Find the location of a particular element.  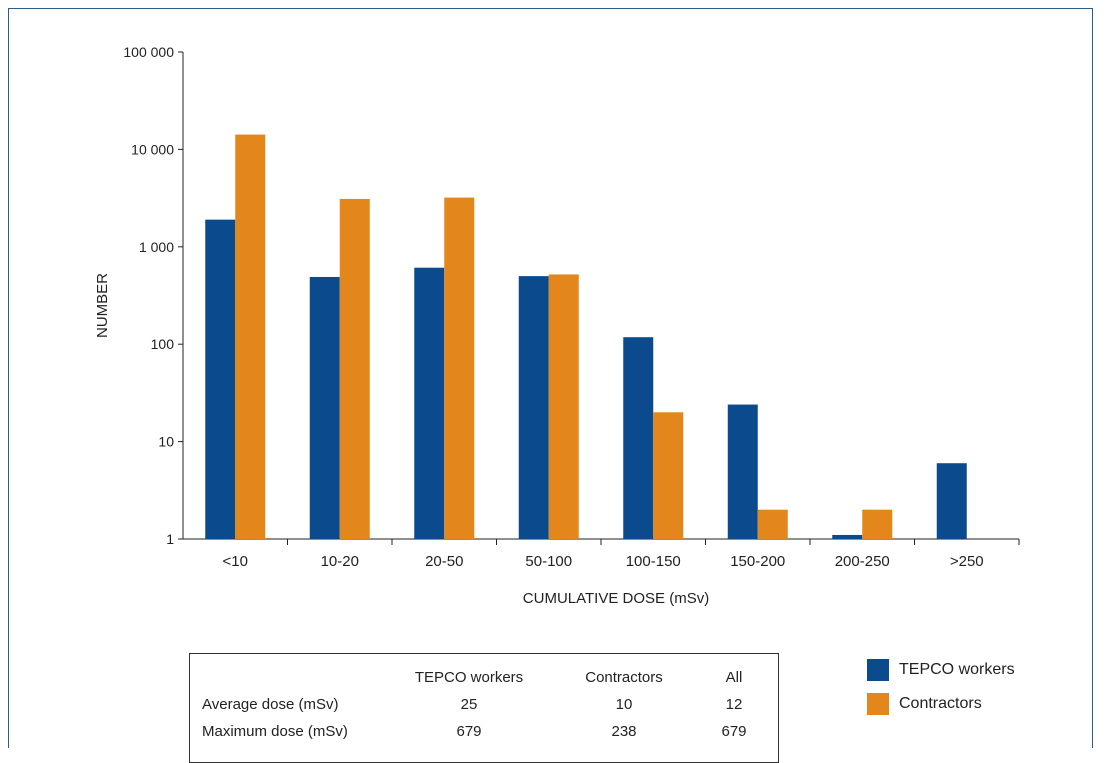

summary-header-row: TEPCO workers Contractors All is located at coordinates (483, 677).